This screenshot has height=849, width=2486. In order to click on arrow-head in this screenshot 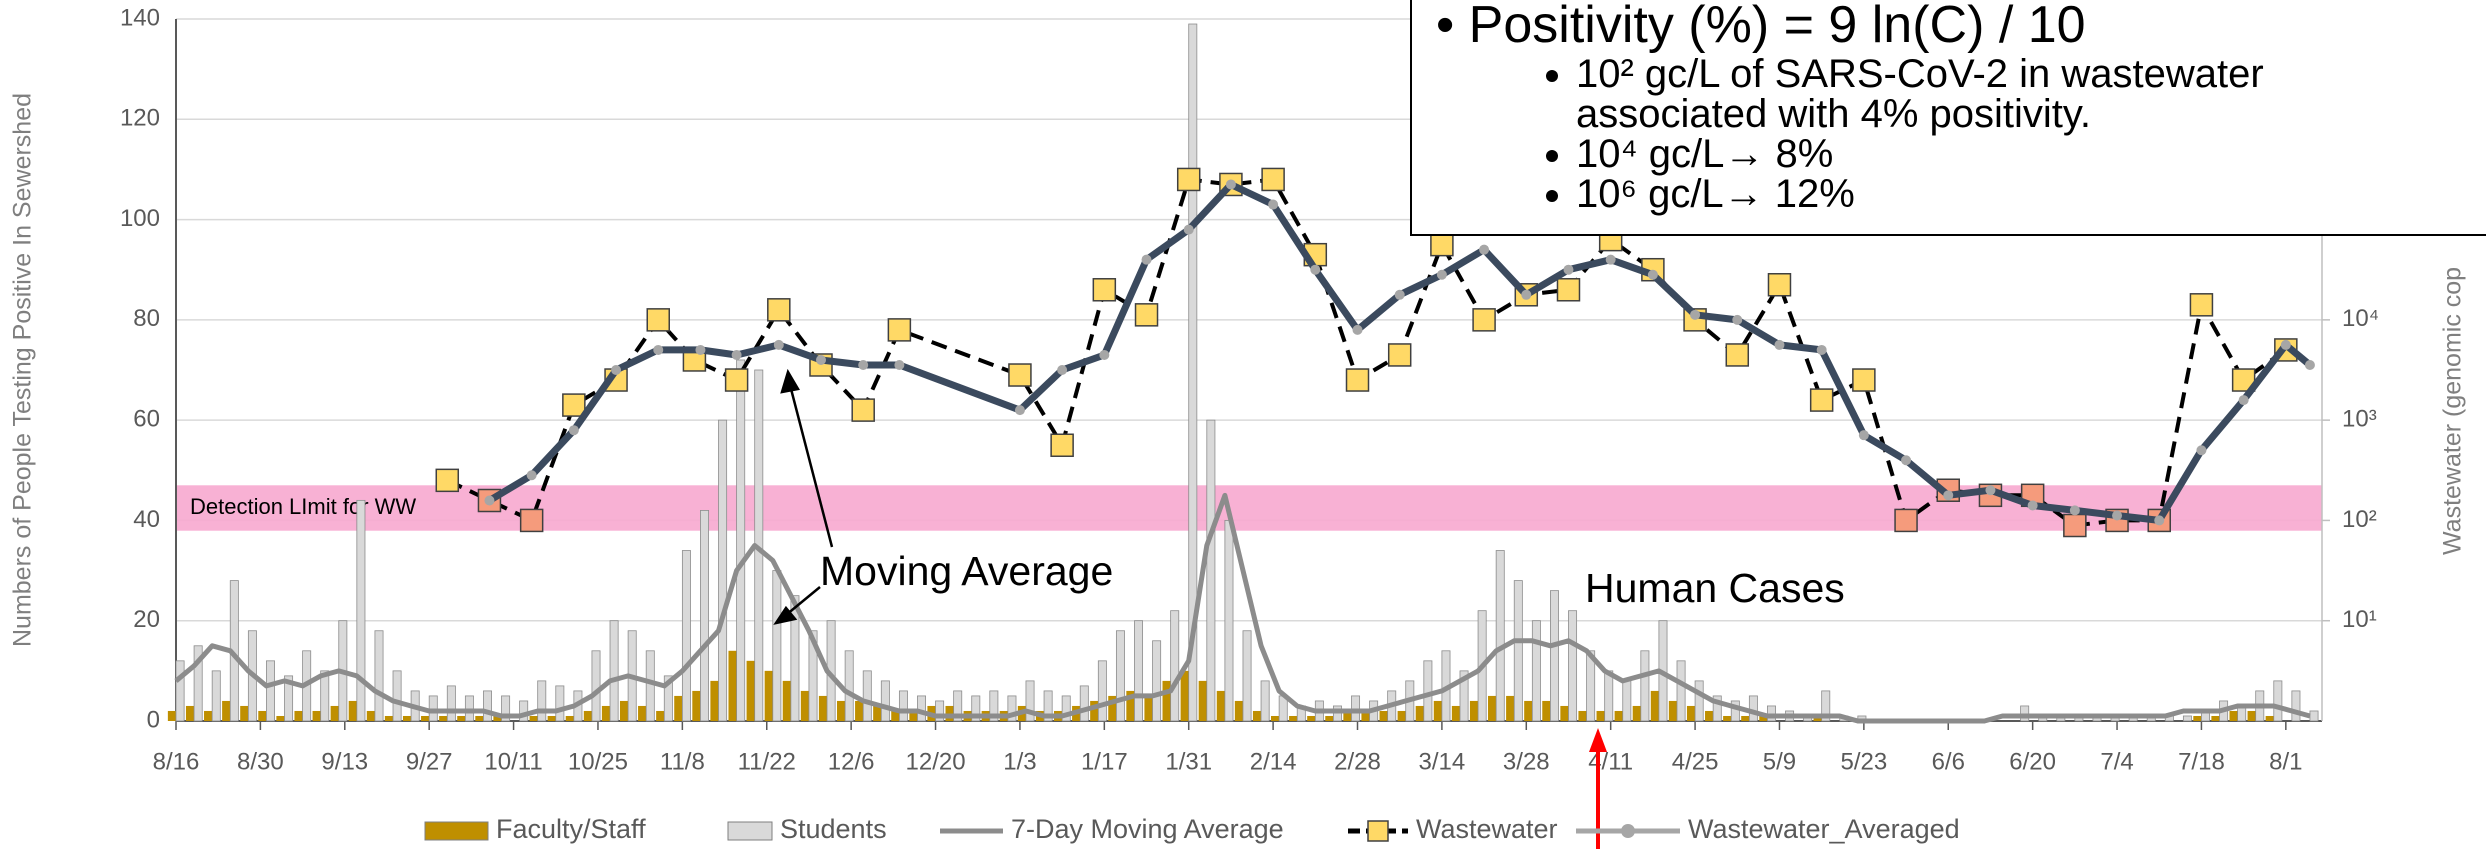, I will do `click(790, 381)`.